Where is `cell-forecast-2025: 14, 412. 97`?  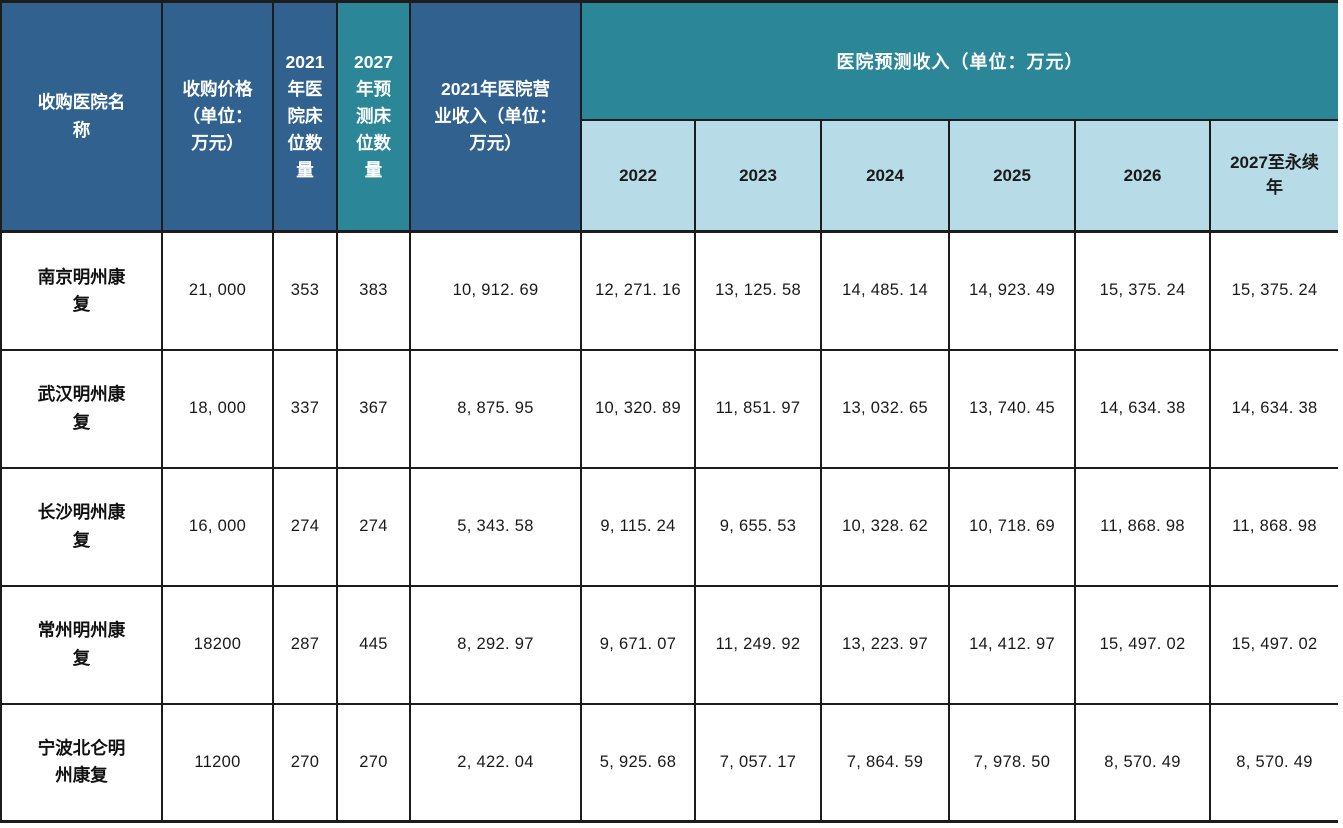
cell-forecast-2025: 14, 412. 97 is located at coordinates (1012, 644).